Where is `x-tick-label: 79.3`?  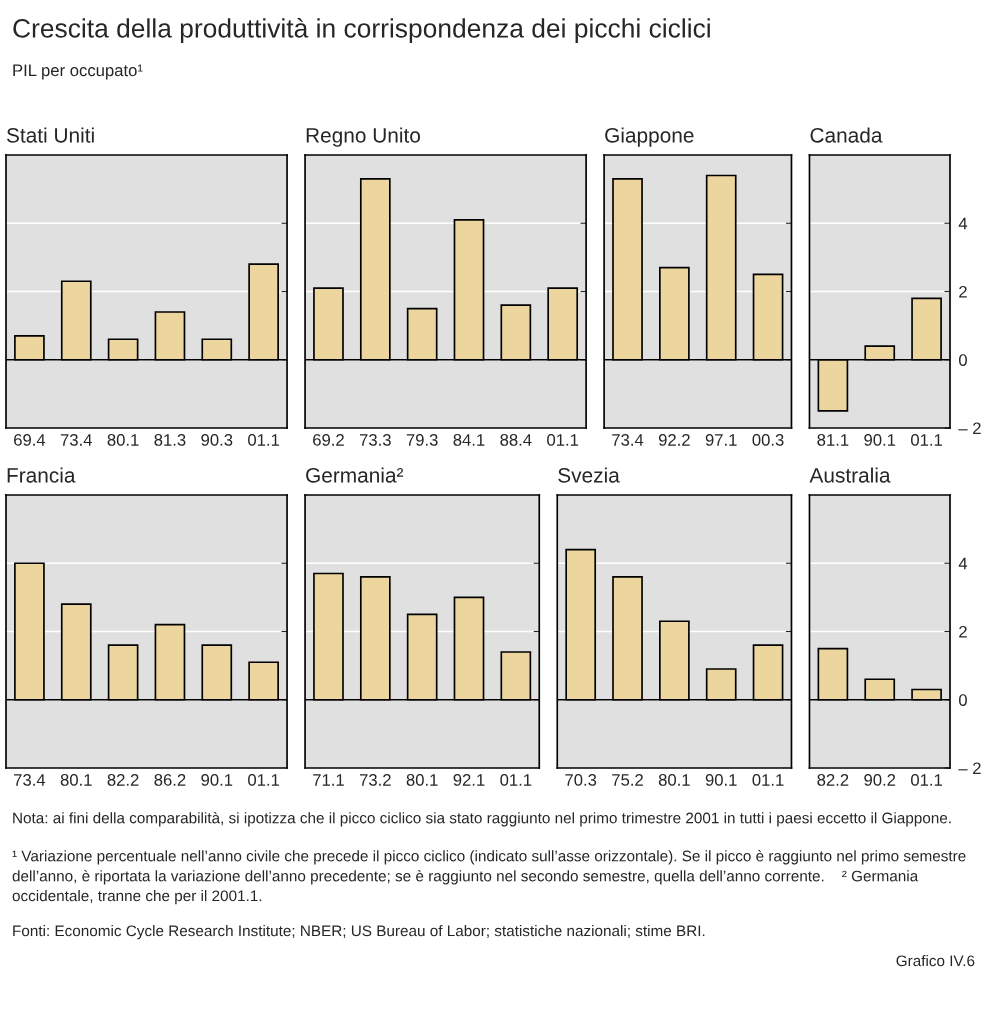 x-tick-label: 79.3 is located at coordinates (422, 440).